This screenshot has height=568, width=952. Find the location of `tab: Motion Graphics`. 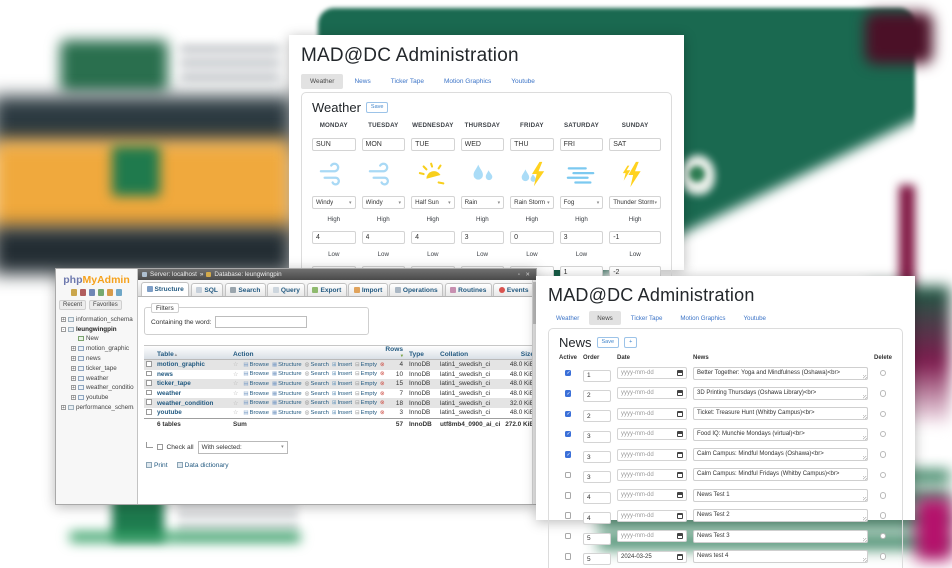

tab: Motion Graphics is located at coordinates (703, 318).